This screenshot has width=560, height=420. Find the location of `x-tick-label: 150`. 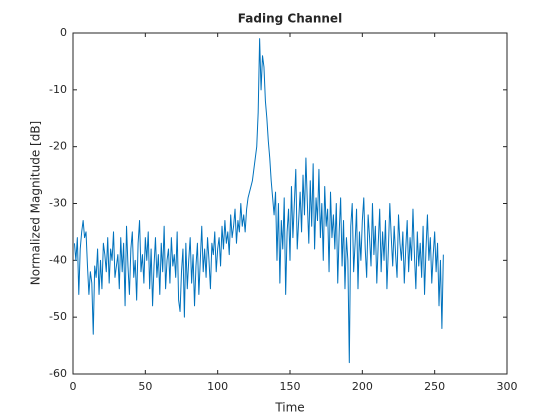

x-tick-label: 150 is located at coordinates (290, 386).